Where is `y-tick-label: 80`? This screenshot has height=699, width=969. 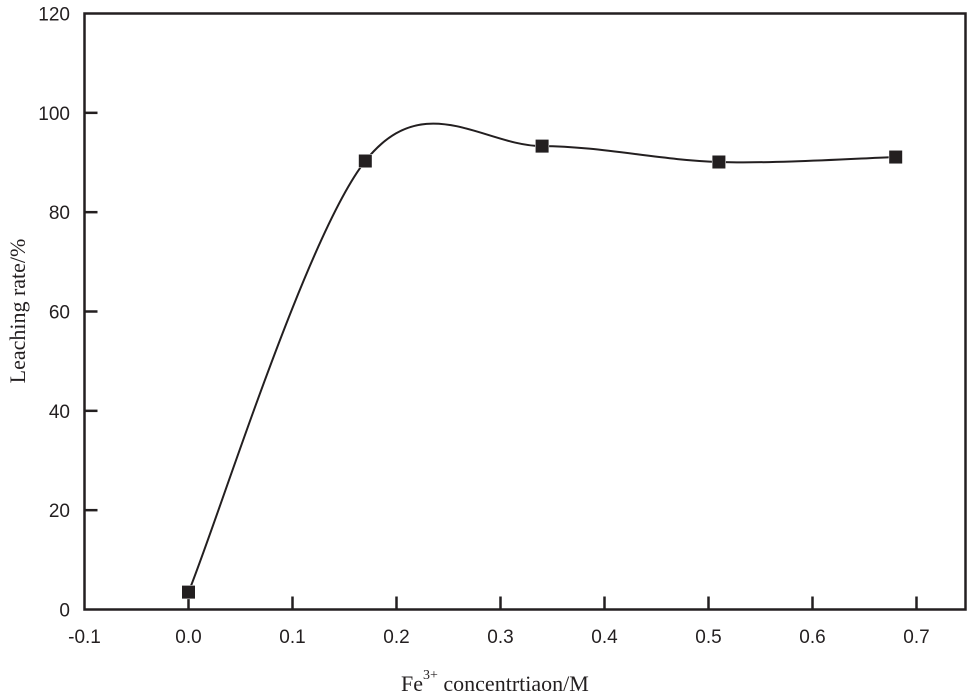
y-tick-label: 80 is located at coordinates (59, 213).